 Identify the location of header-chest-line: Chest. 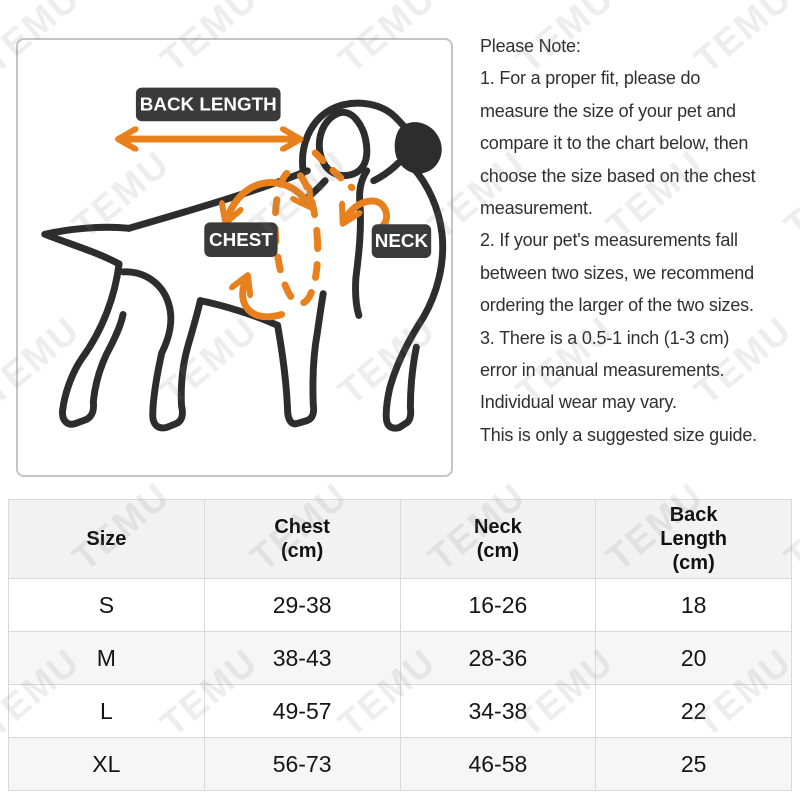
(302, 527).